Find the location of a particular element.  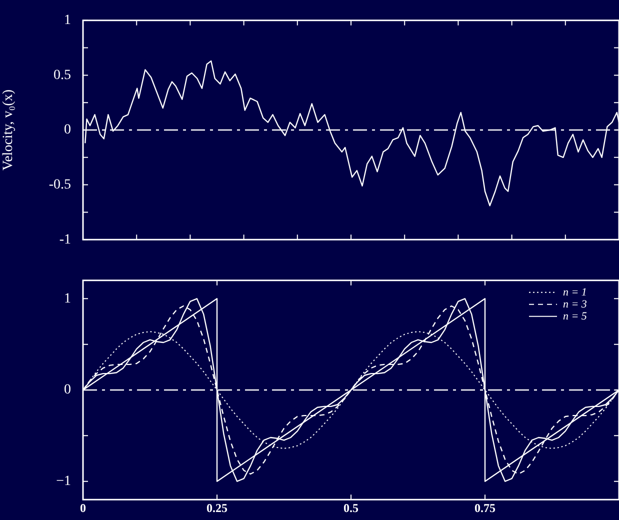

x-tick-label: 0.5 is located at coordinates (351, 507).